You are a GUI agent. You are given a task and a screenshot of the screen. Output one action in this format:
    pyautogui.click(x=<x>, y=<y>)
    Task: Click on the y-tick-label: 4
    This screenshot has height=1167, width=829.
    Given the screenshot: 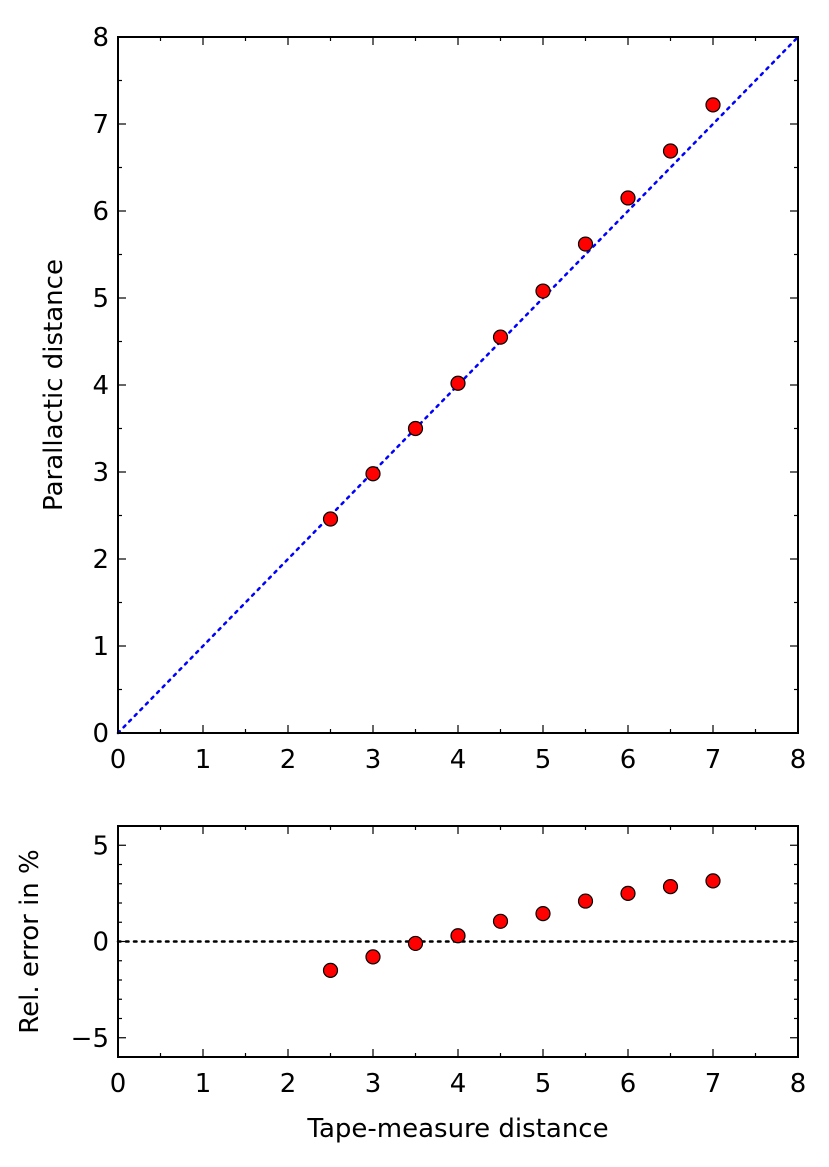 What is the action you would take?
    pyautogui.click(x=100, y=386)
    